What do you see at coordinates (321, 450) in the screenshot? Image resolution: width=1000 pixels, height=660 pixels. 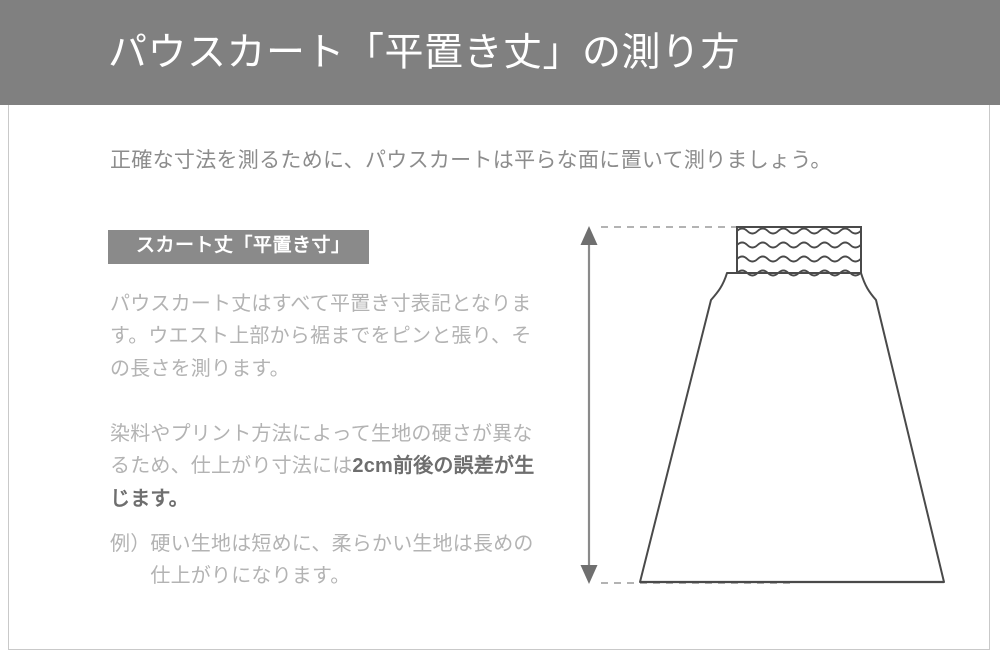 I see `tolerance-note-lead: 染料やプリント方法によって生地の硬さが異なるため、仕上がり寸法には` at bounding box center [321, 450].